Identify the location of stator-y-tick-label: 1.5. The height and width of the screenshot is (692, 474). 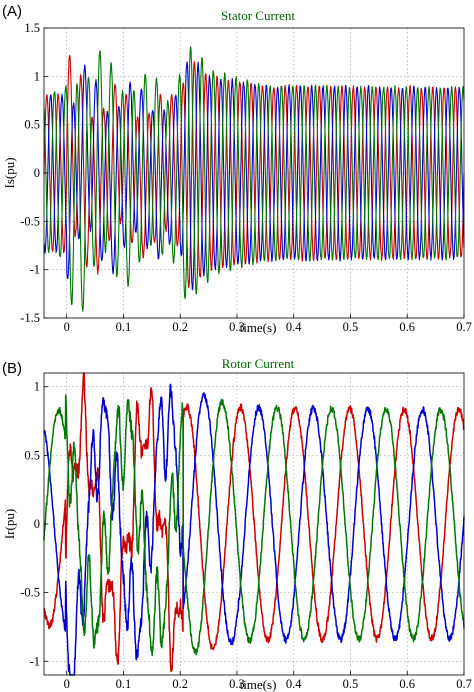
(32, 28).